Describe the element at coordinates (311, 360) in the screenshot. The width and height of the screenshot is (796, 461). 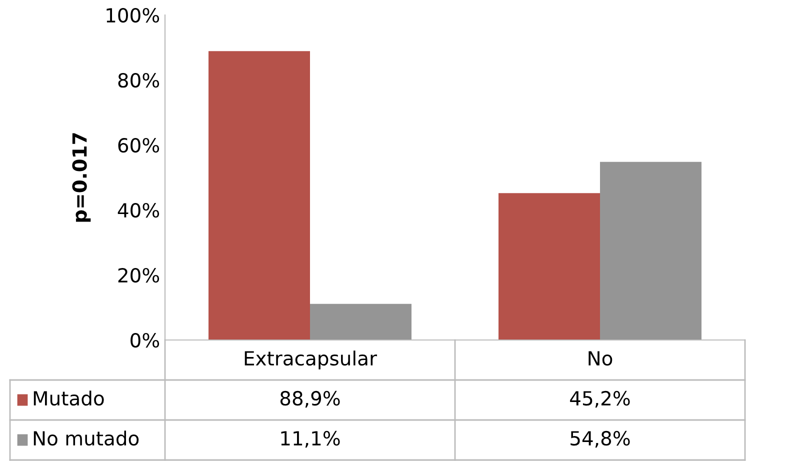
I see `x-tick-label: Extracapsular` at that location.